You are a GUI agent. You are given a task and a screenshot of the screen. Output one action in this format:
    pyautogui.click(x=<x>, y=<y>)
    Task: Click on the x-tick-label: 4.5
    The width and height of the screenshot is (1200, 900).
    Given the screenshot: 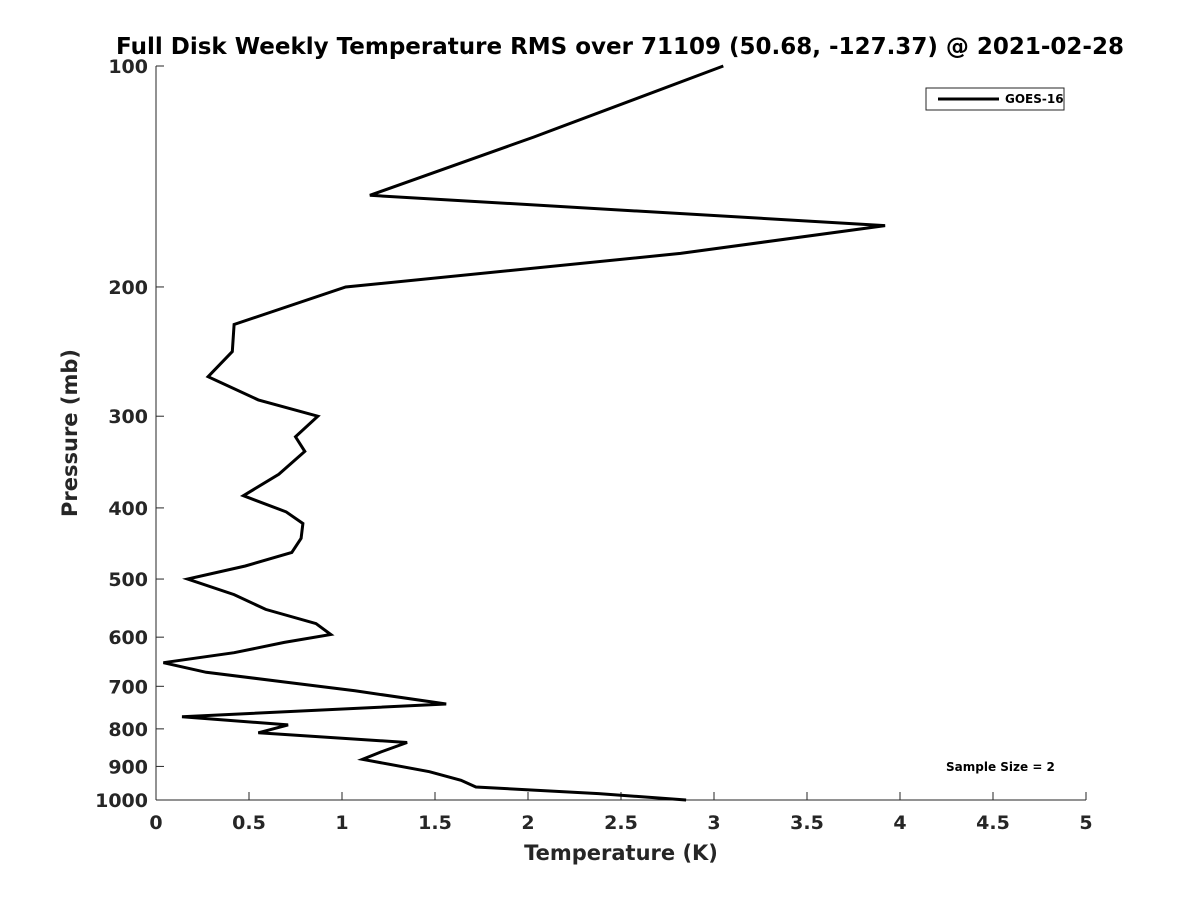 What is the action you would take?
    pyautogui.click(x=993, y=823)
    